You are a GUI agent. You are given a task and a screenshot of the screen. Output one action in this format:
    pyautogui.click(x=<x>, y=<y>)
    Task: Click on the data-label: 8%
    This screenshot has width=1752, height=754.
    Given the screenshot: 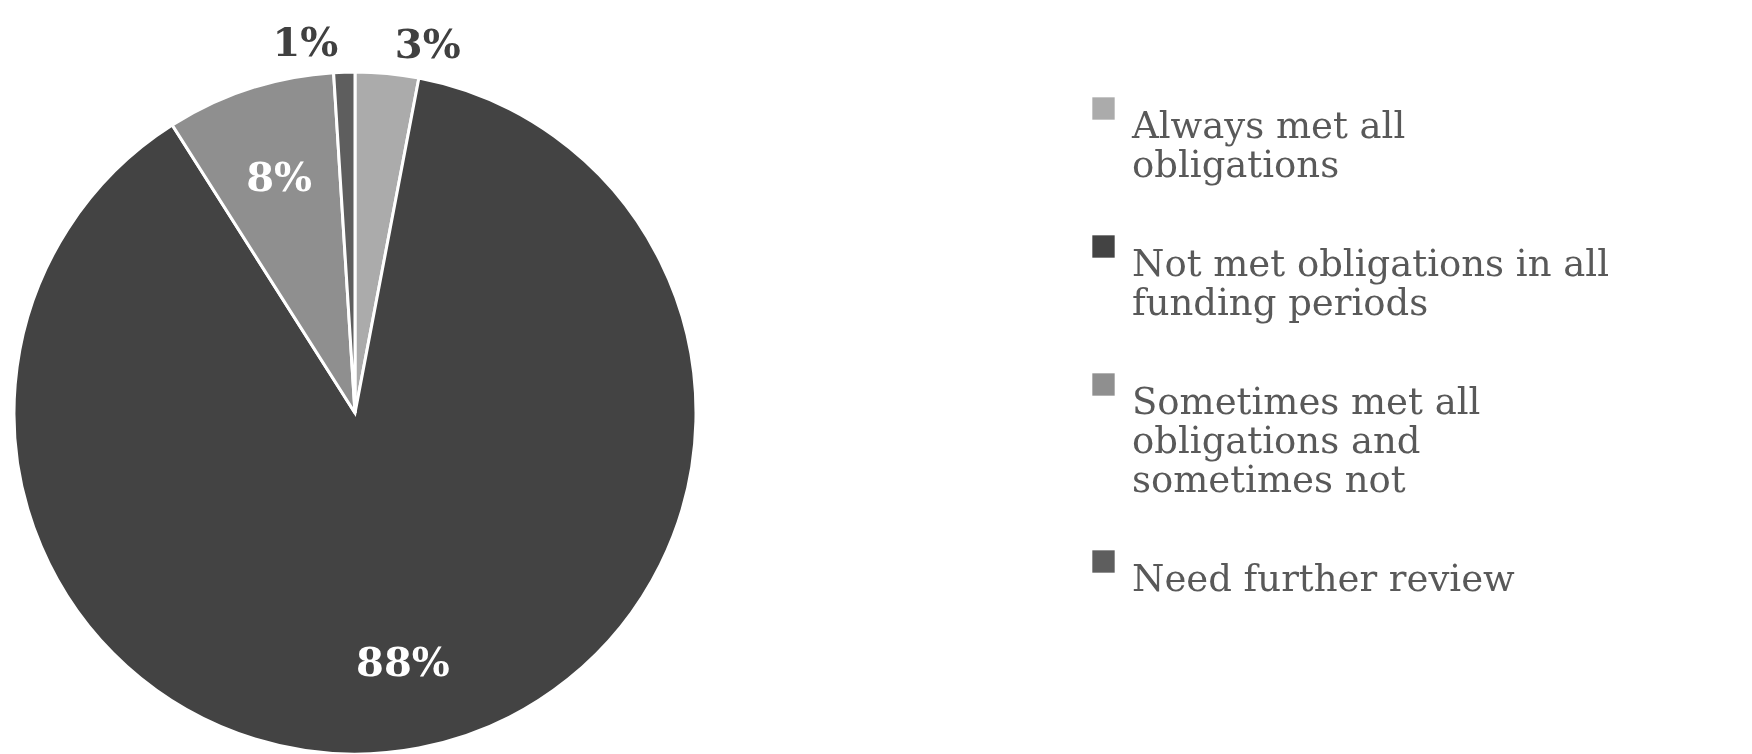 What is the action you would take?
    pyautogui.click(x=279, y=177)
    